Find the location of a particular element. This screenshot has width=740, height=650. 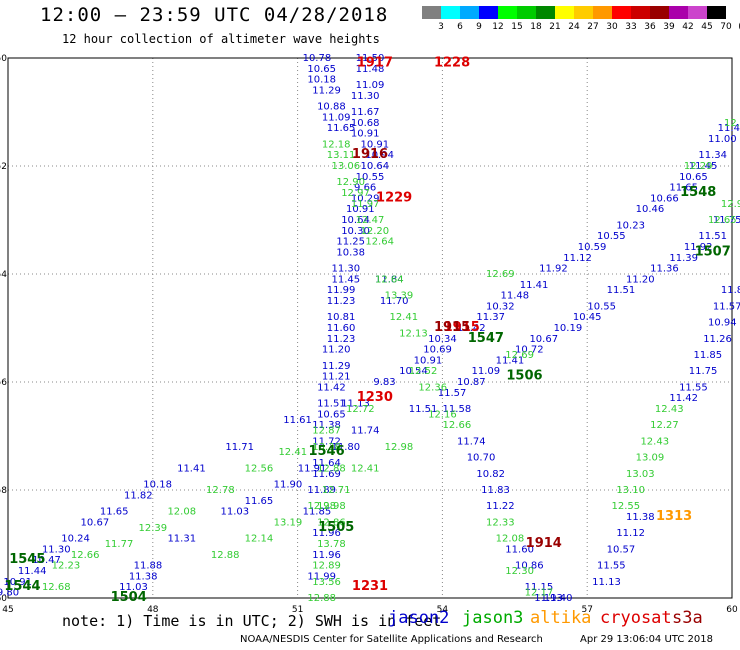

color-scale-label: 24 is located at coordinates (574, 27).